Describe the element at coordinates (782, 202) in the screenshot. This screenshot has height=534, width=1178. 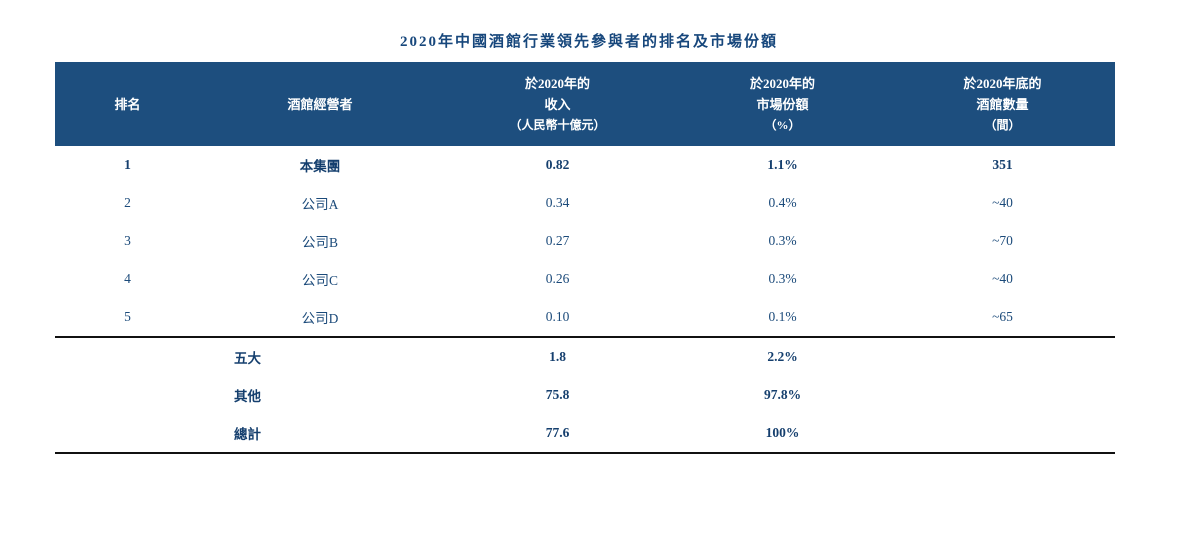
I see `share-cell: 0.4%` at that location.